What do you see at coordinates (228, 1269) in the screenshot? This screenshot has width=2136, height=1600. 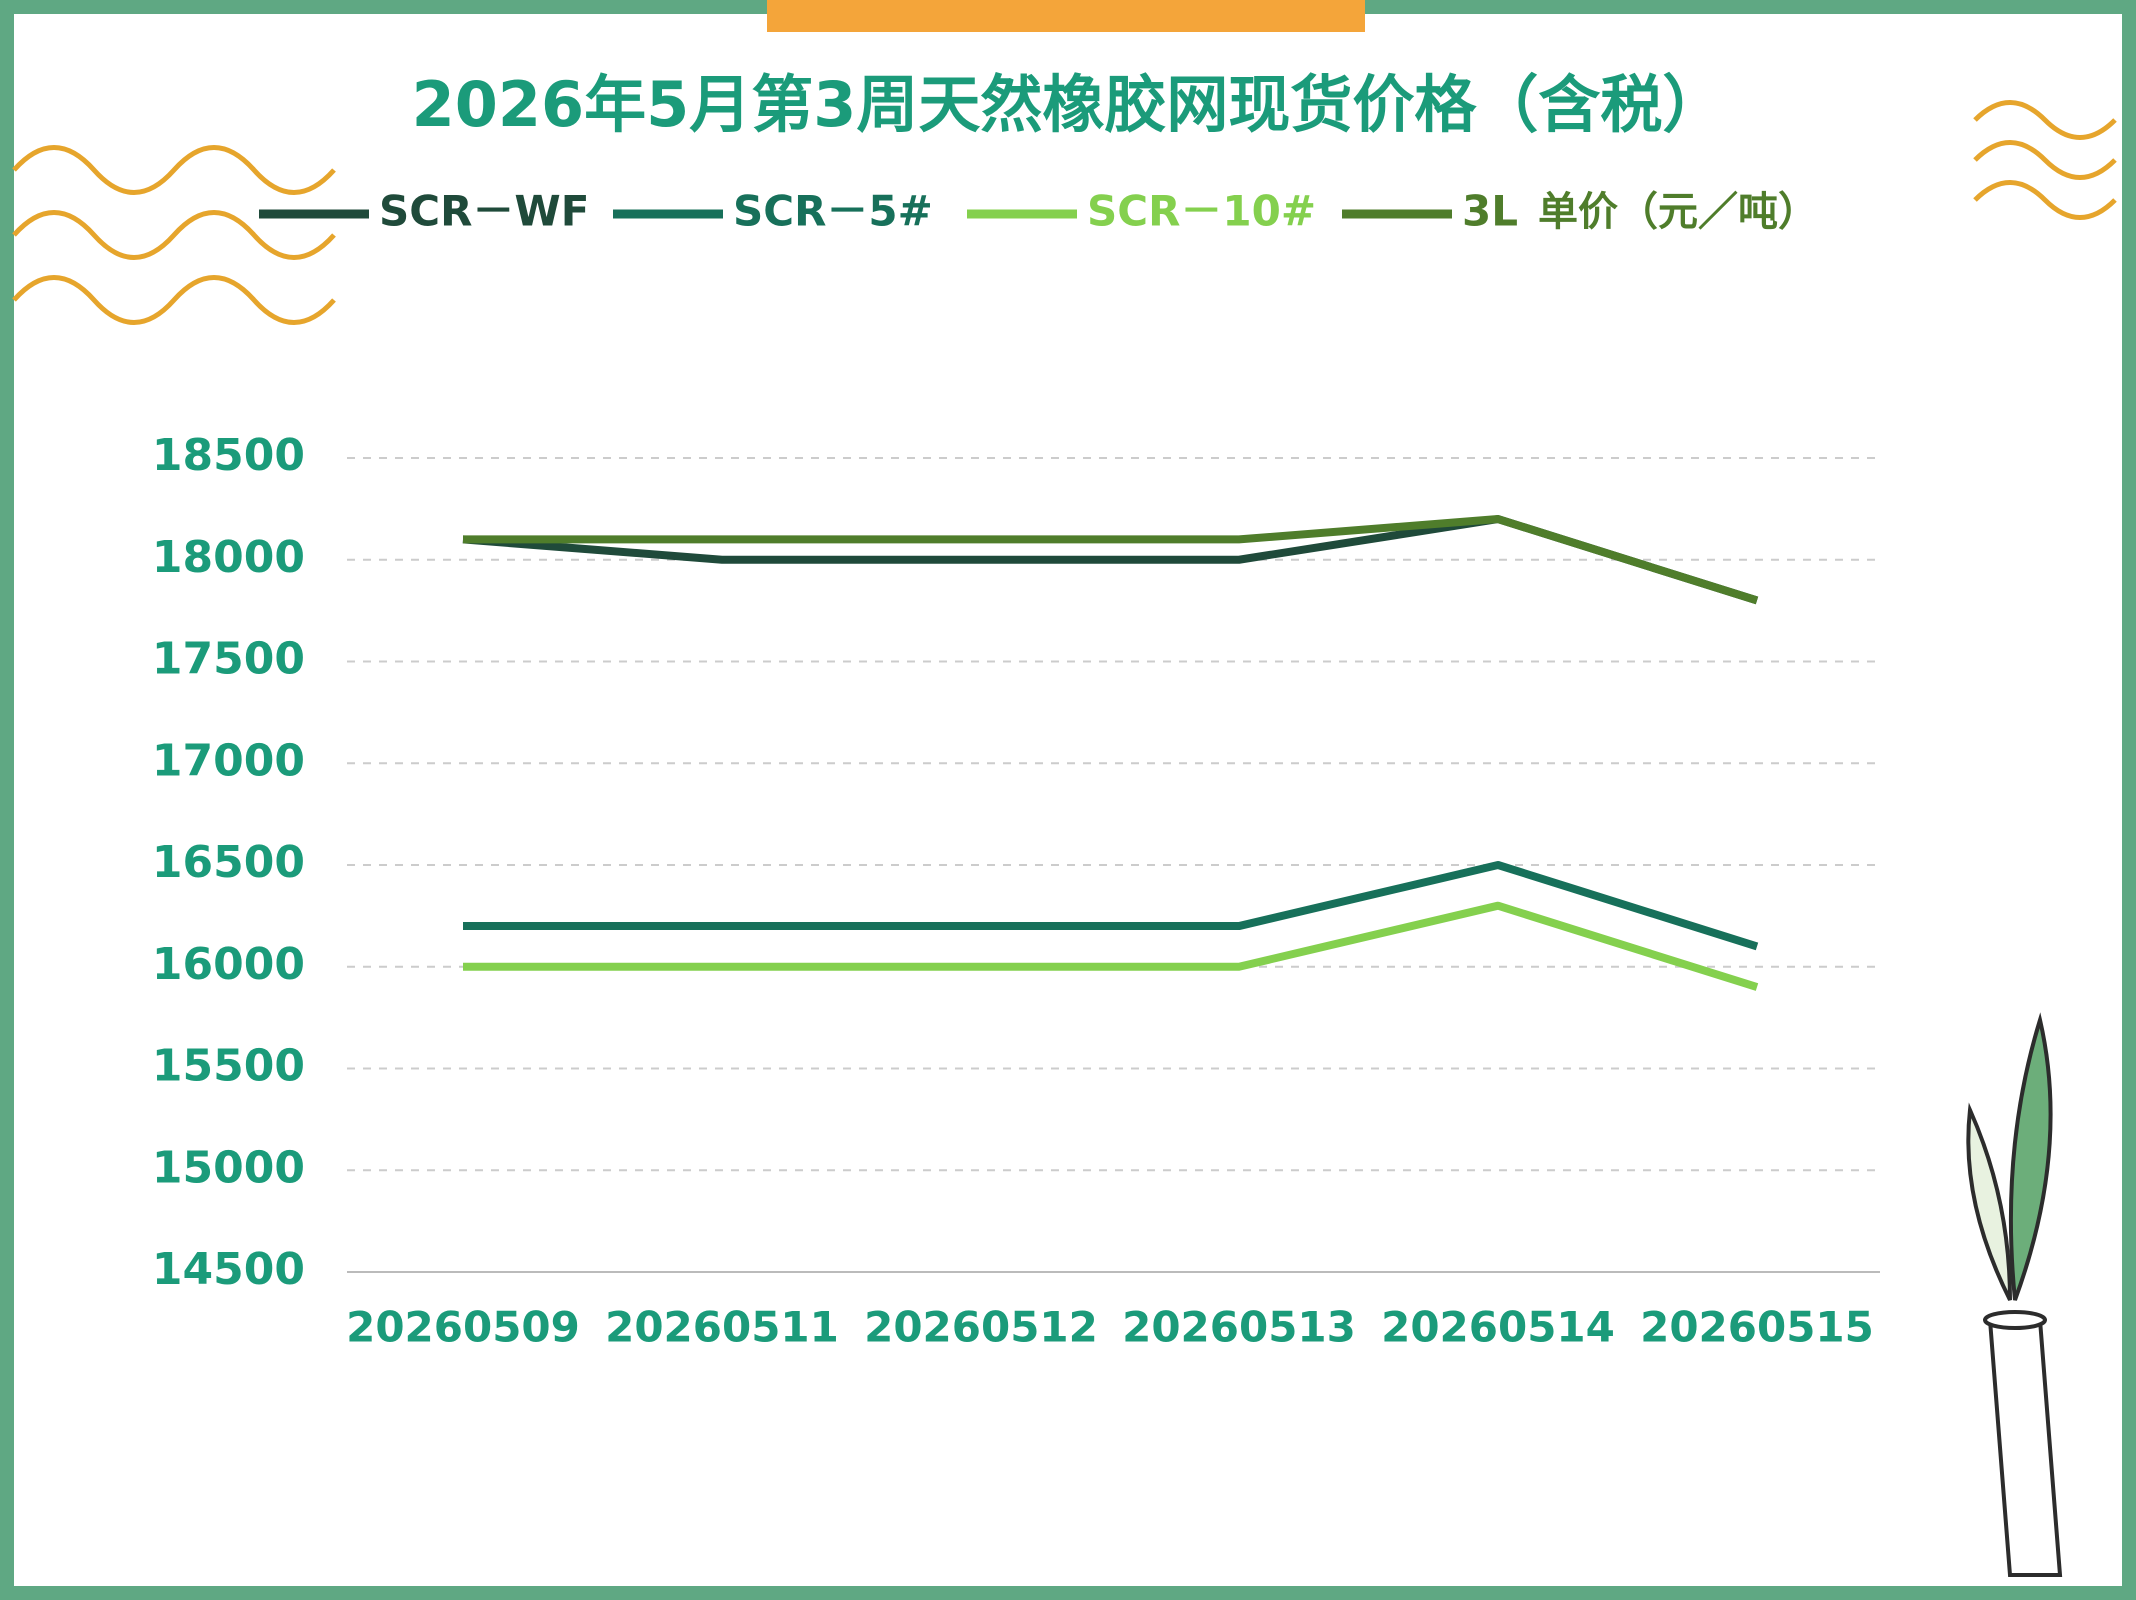 I see `y-tick-label: 14500` at bounding box center [228, 1269].